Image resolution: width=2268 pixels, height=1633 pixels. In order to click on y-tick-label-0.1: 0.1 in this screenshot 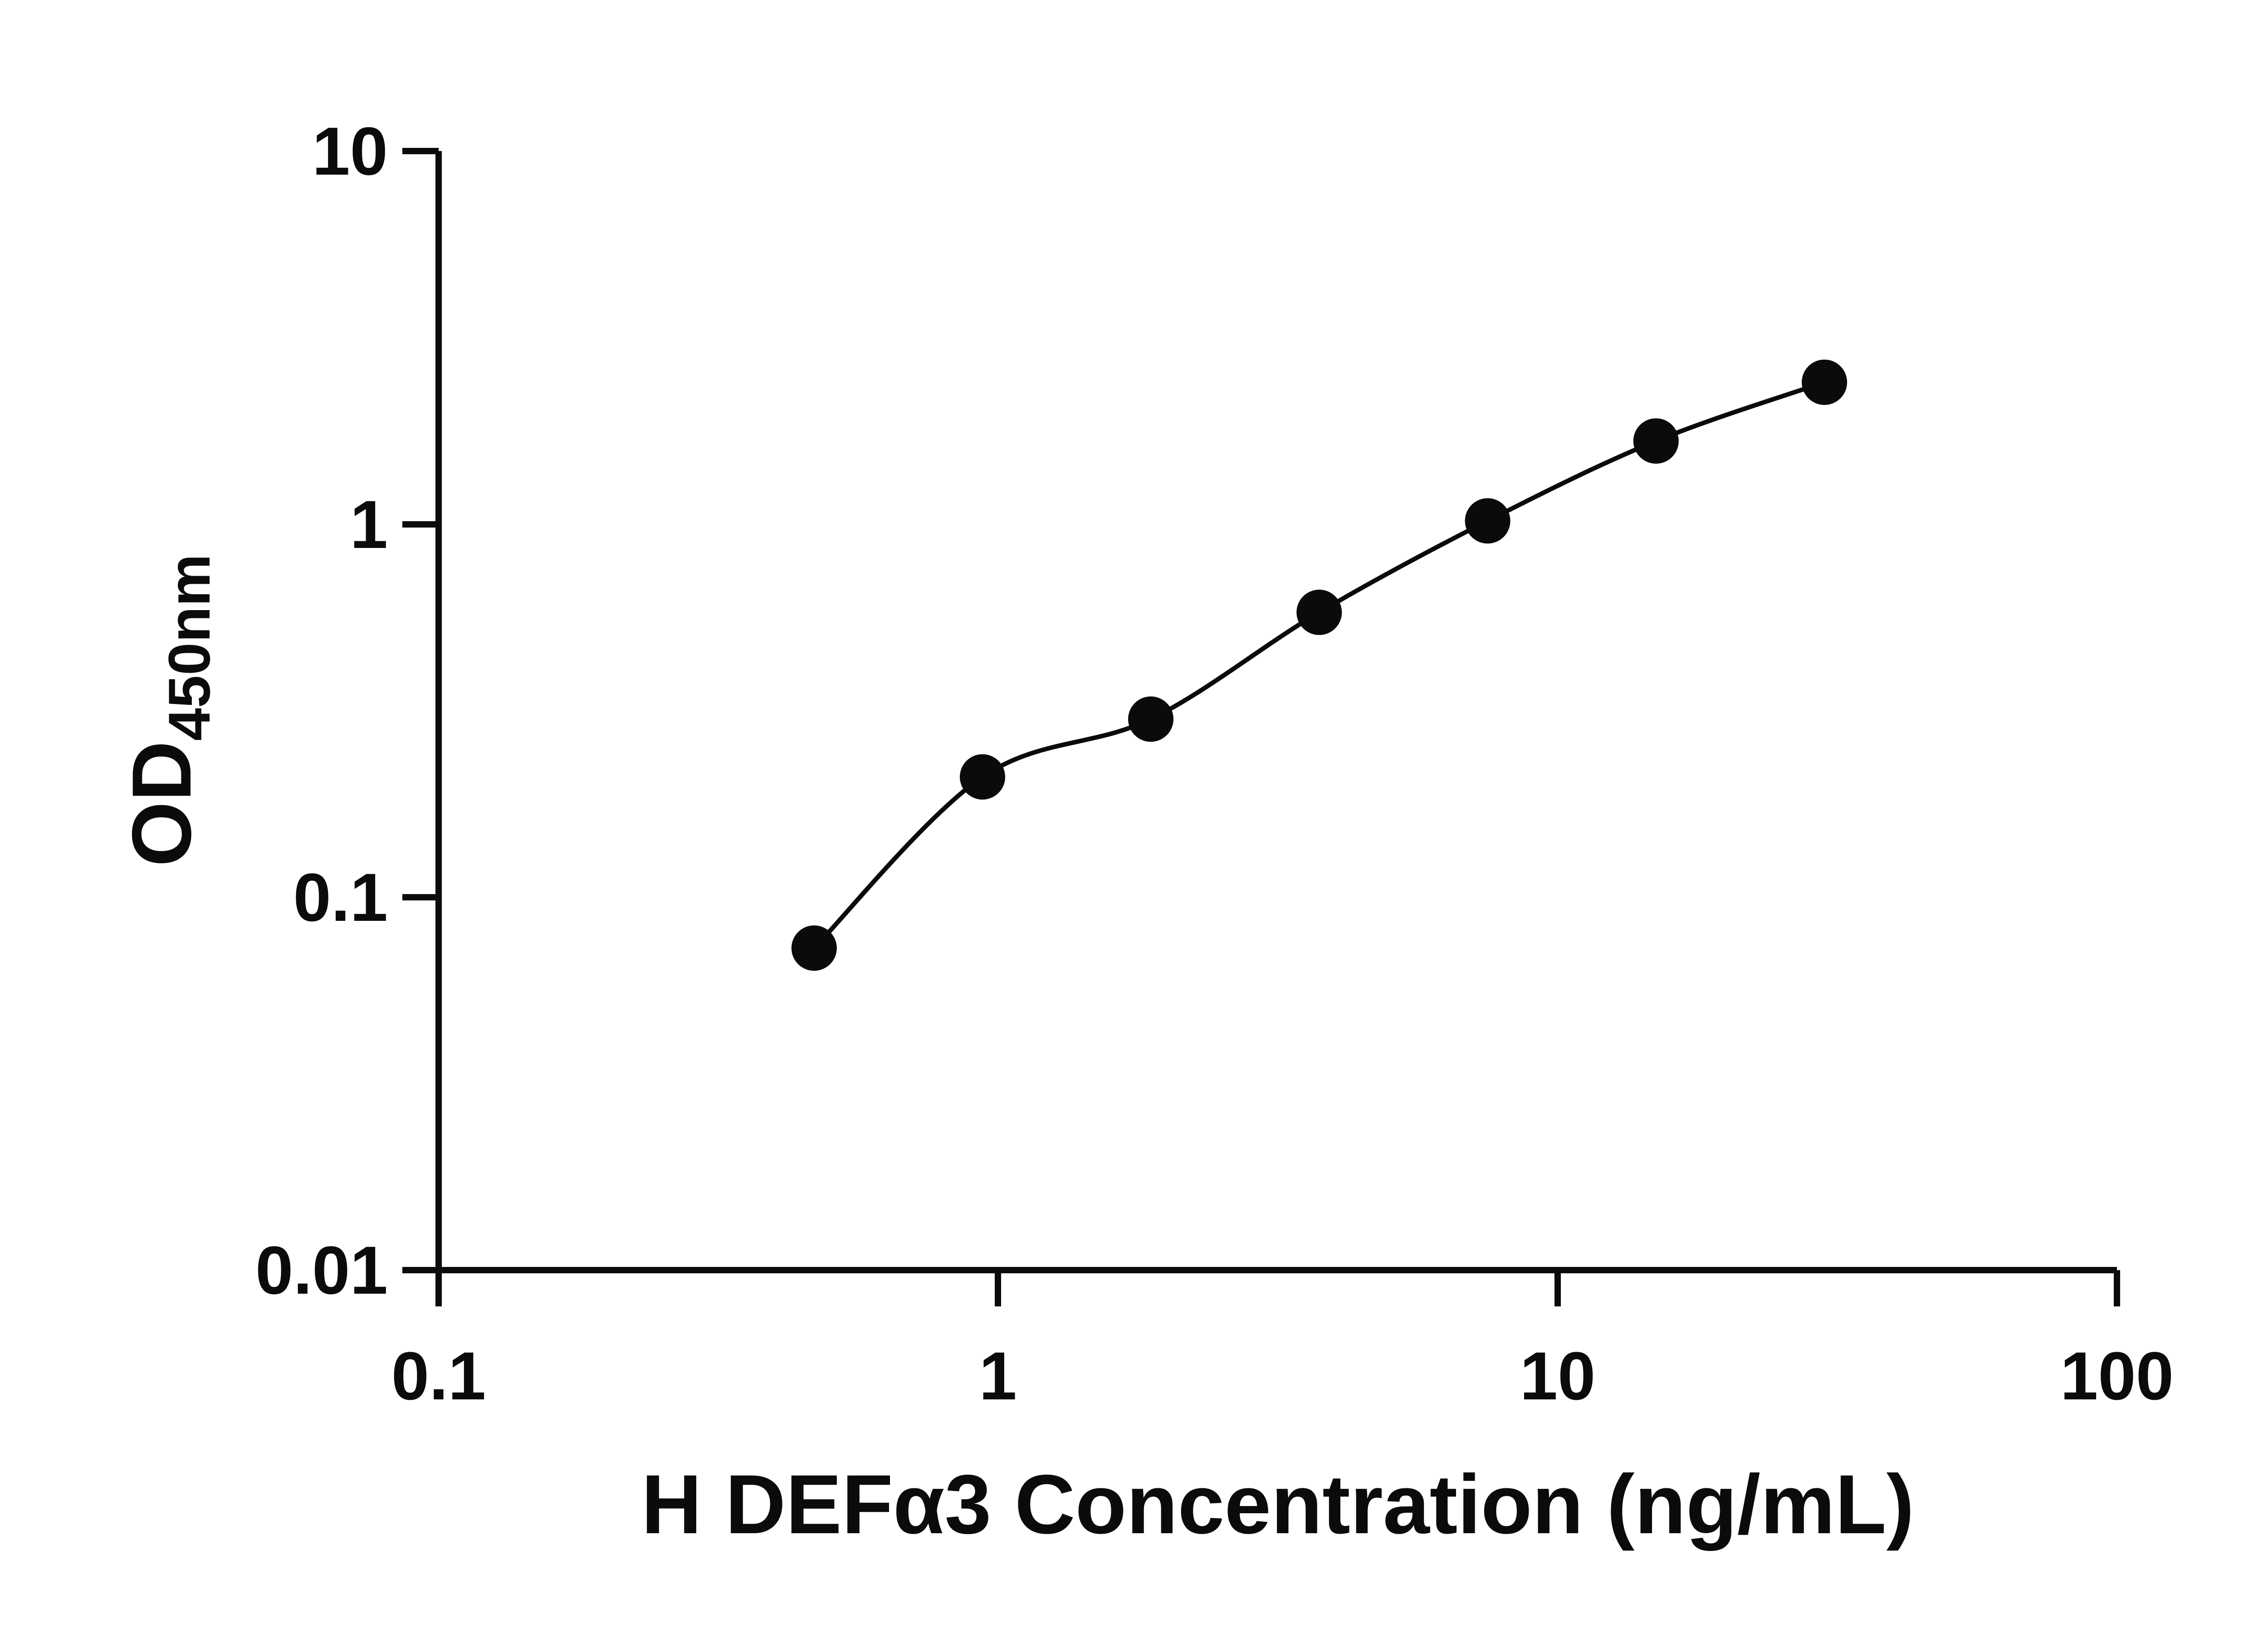, I will do `click(340, 897)`.